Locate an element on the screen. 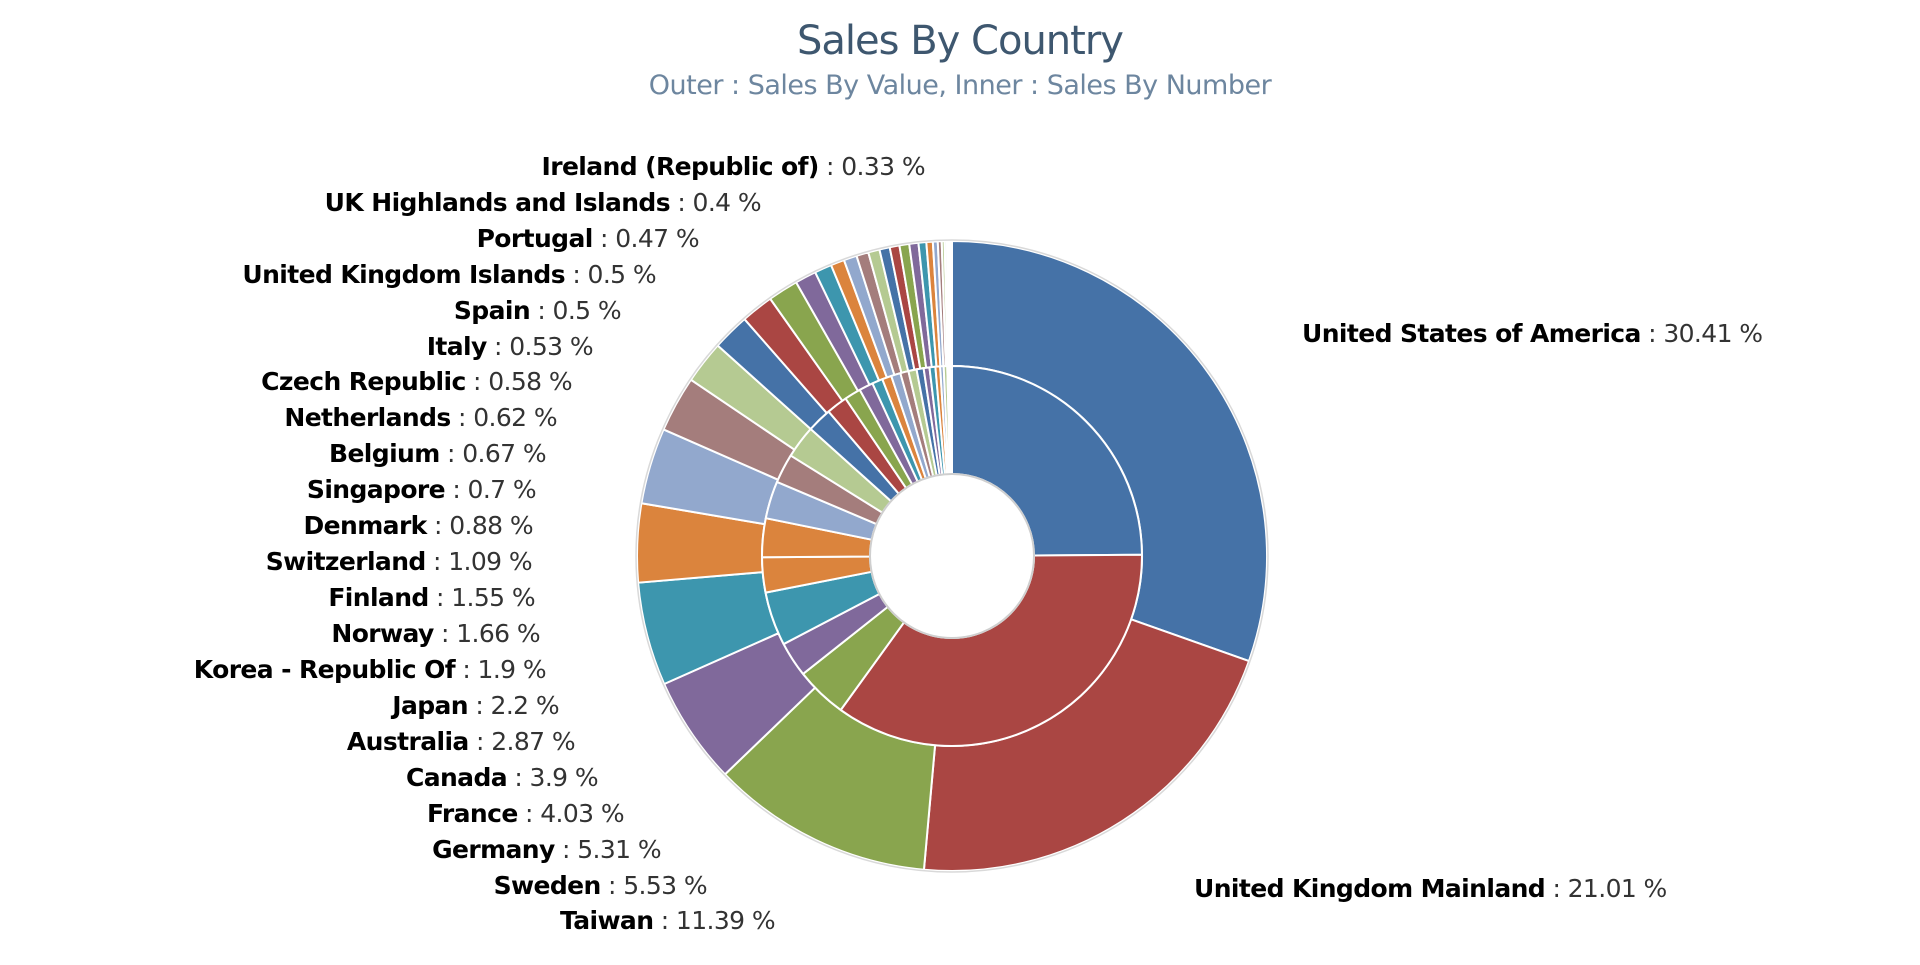 The height and width of the screenshot is (965, 1920). data-label-value: : 3.9 % is located at coordinates (552, 777).